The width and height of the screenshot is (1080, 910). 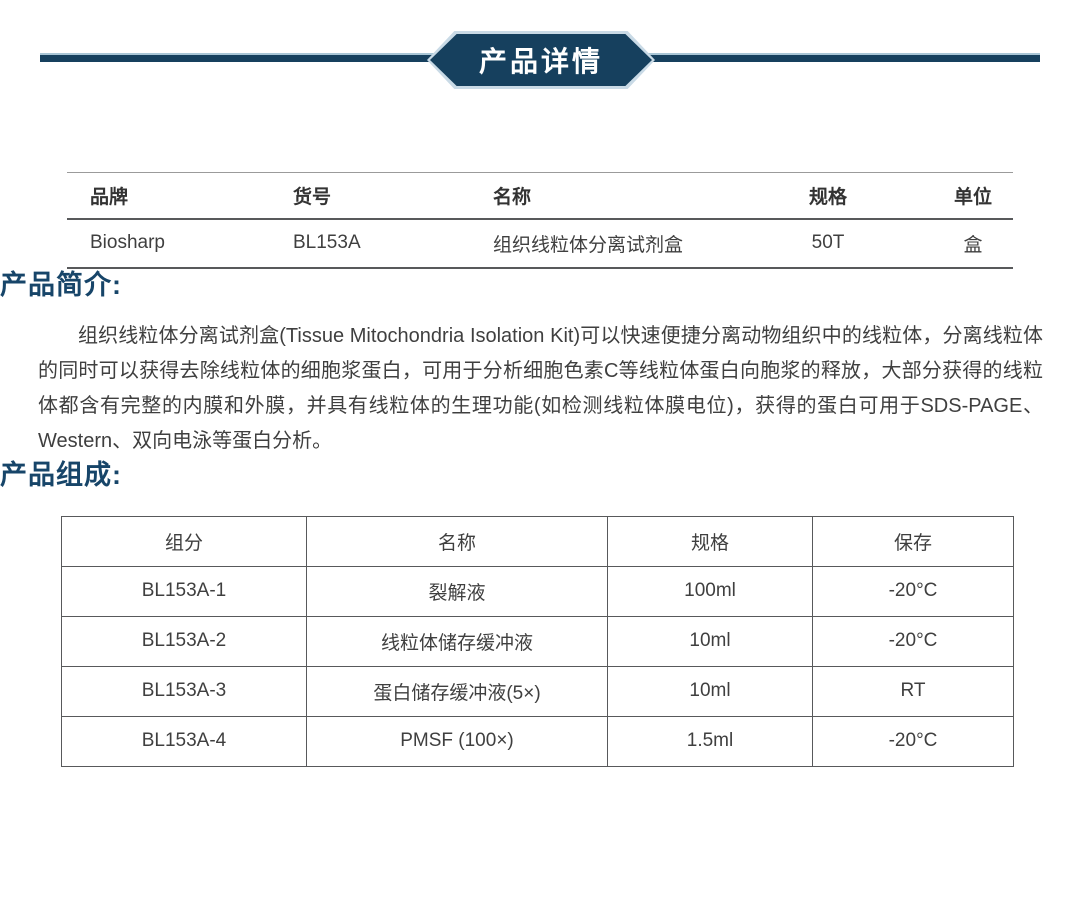 What do you see at coordinates (457, 741) in the screenshot?
I see `composition-cell-name: PMSF (100×)` at bounding box center [457, 741].